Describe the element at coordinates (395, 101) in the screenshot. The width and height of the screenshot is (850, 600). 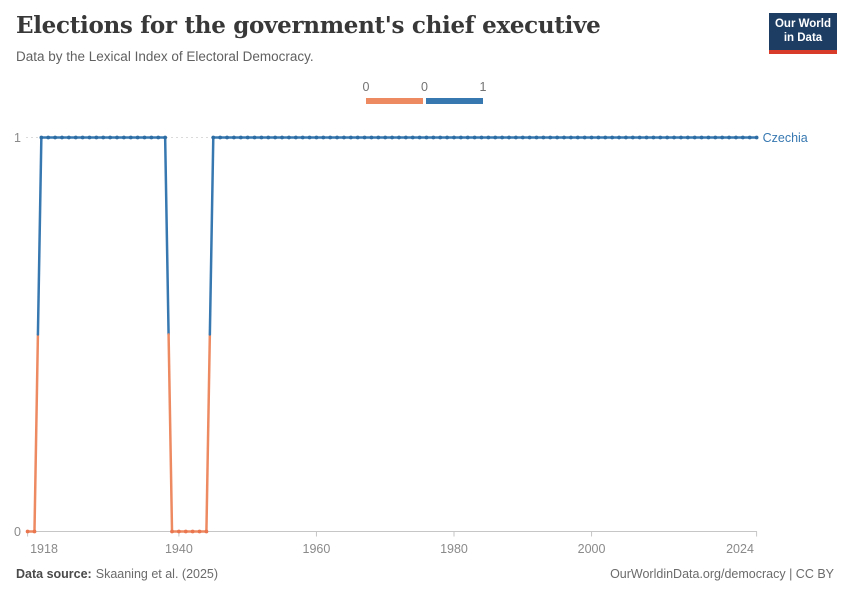
I see `legend-bar-low-bin` at that location.